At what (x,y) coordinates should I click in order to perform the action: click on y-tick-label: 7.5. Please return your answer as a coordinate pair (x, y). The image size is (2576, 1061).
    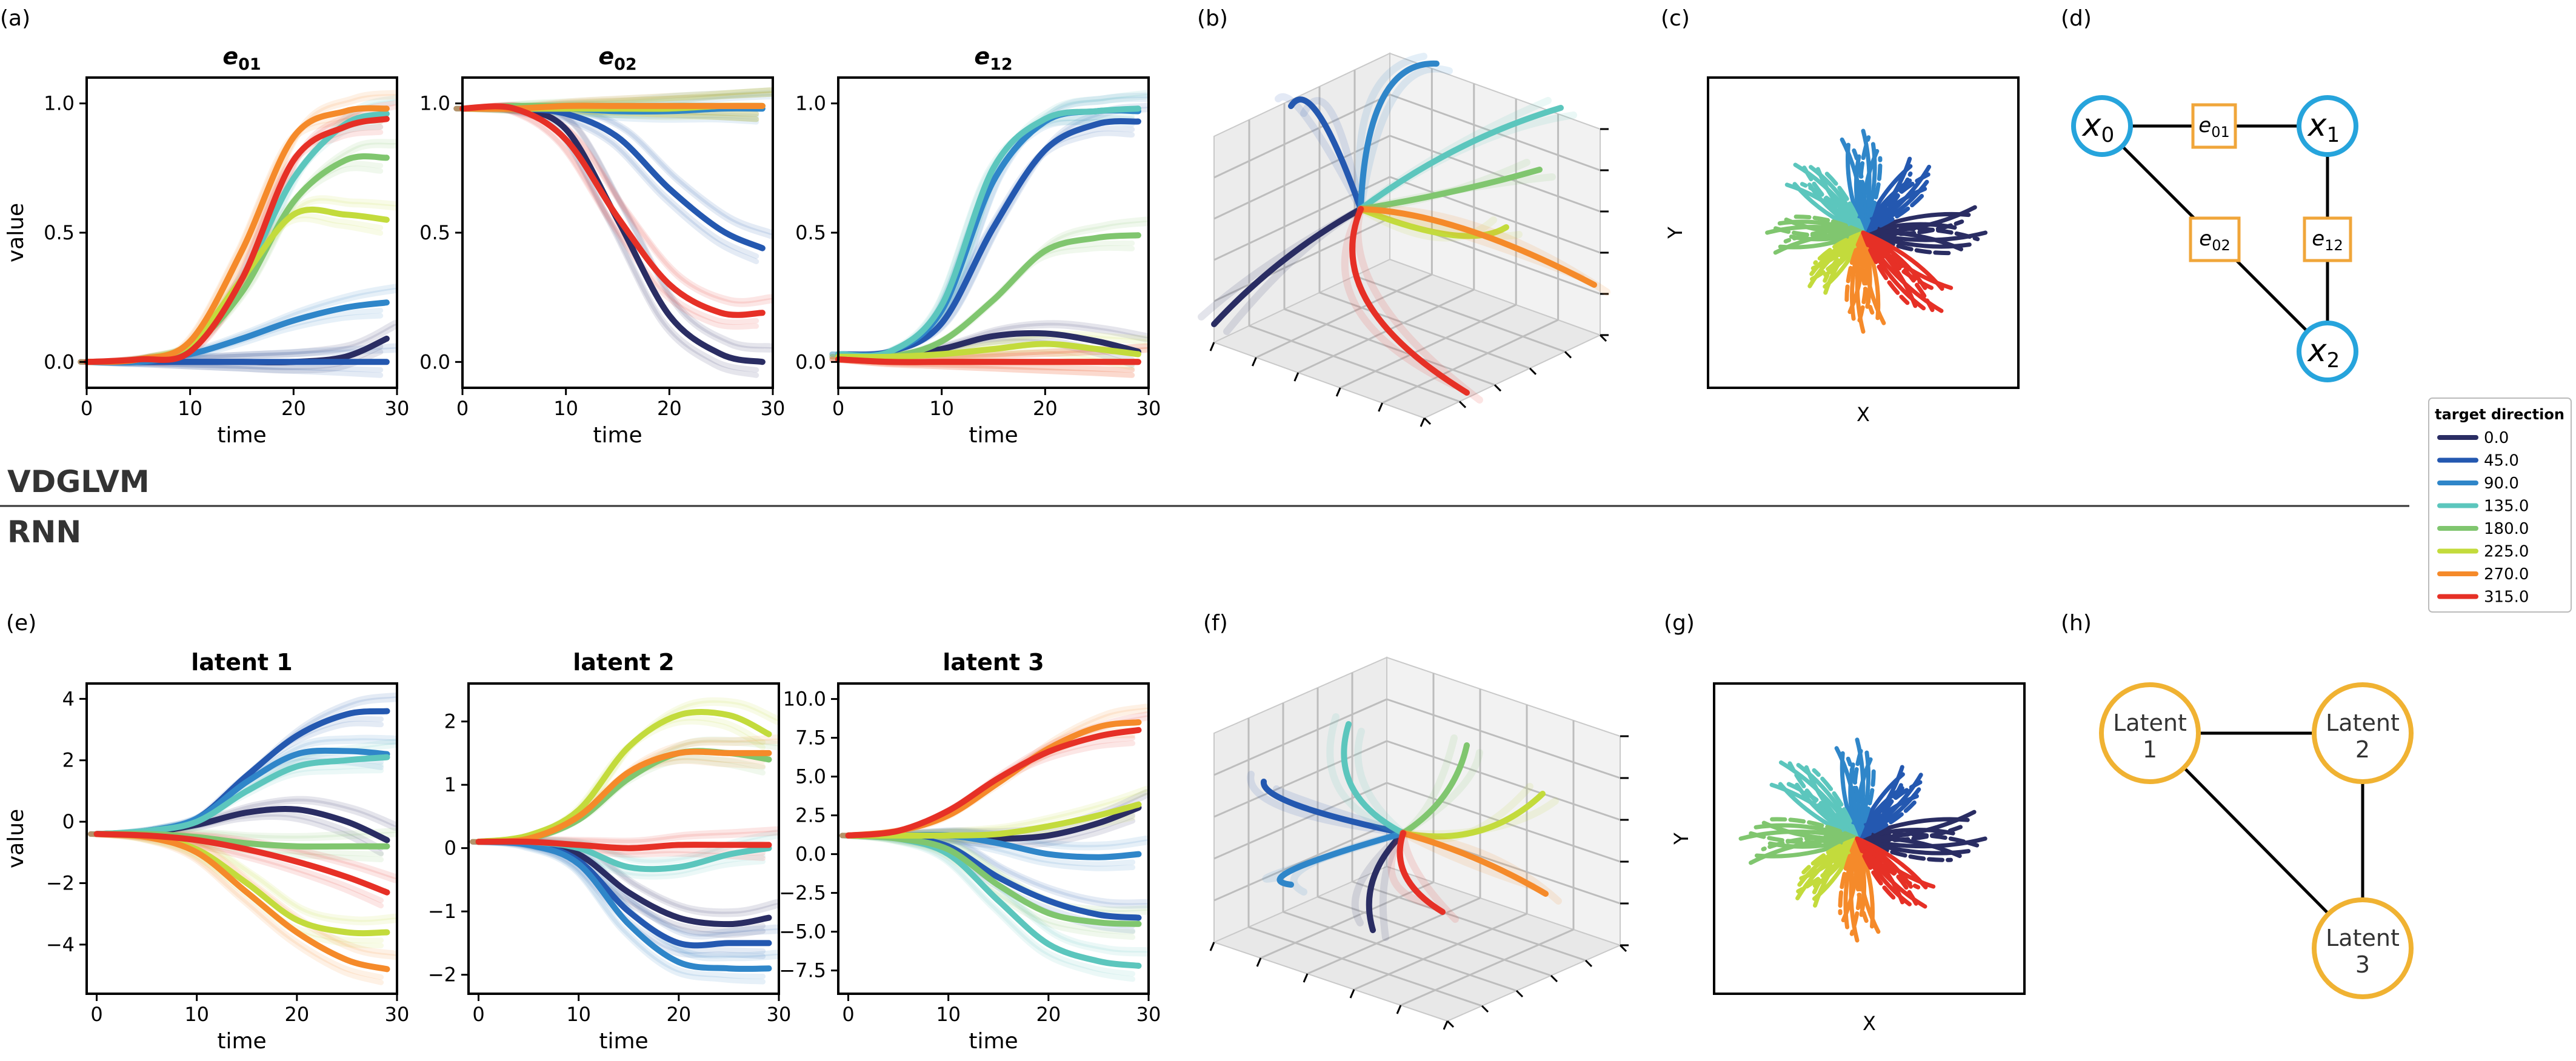
    Looking at the image, I should click on (810, 739).